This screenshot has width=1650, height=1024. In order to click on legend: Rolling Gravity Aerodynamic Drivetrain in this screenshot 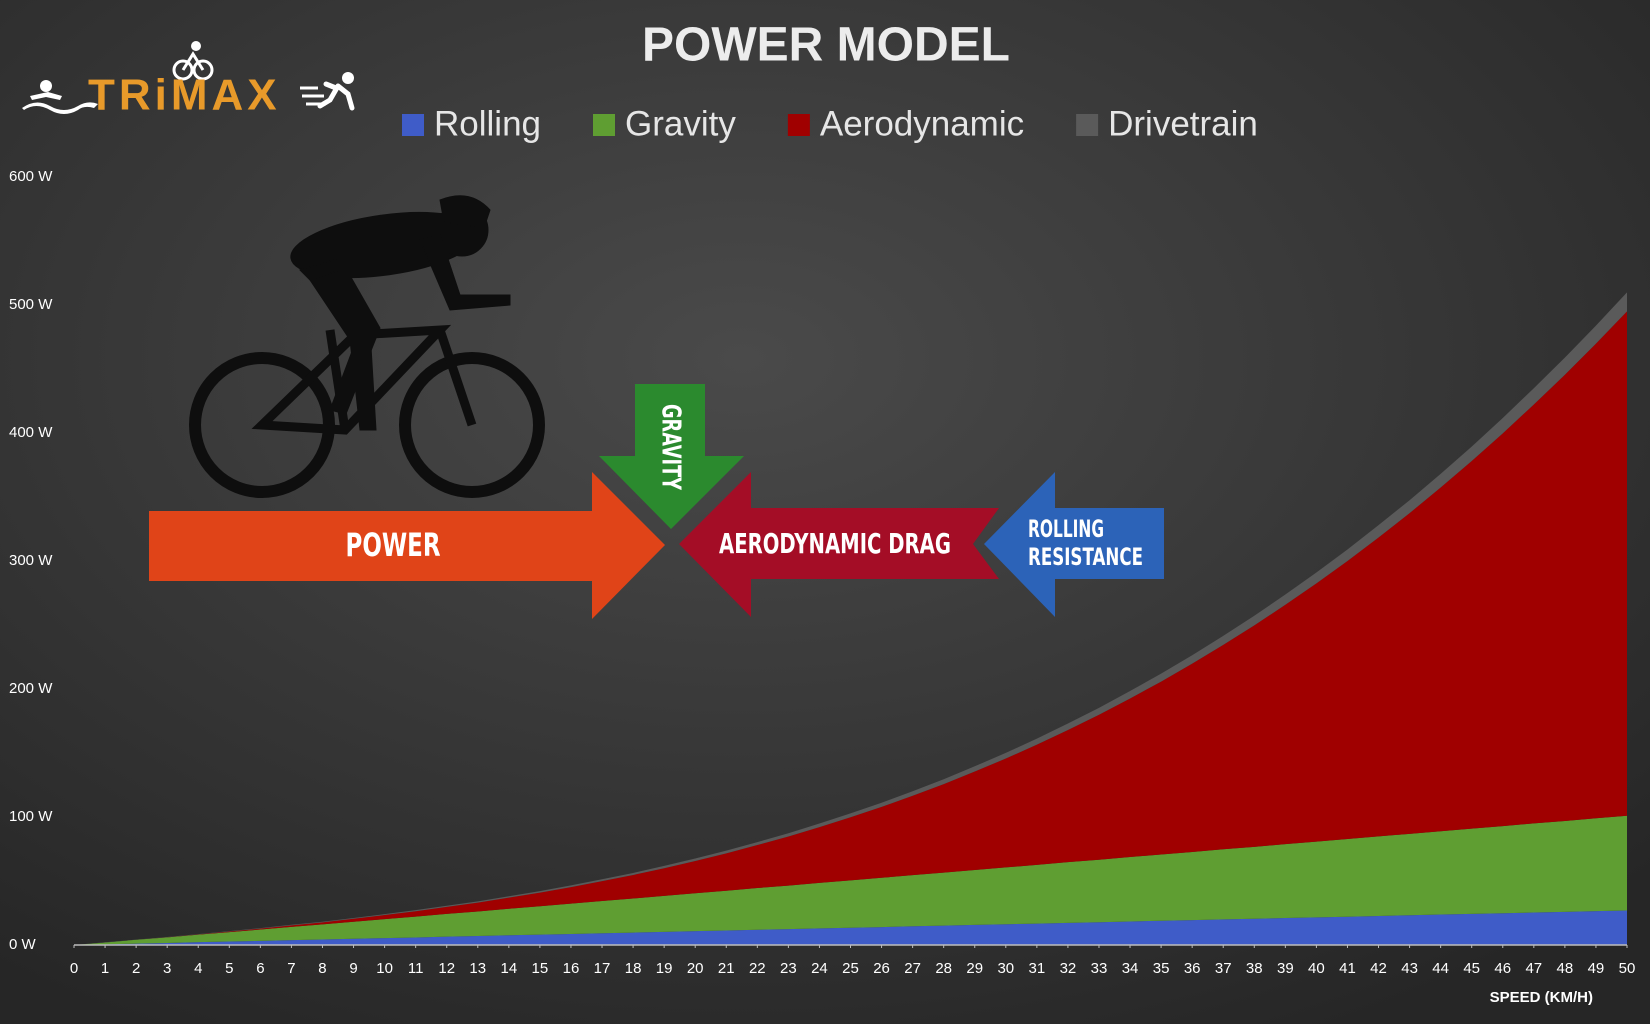, I will do `click(830, 123)`.